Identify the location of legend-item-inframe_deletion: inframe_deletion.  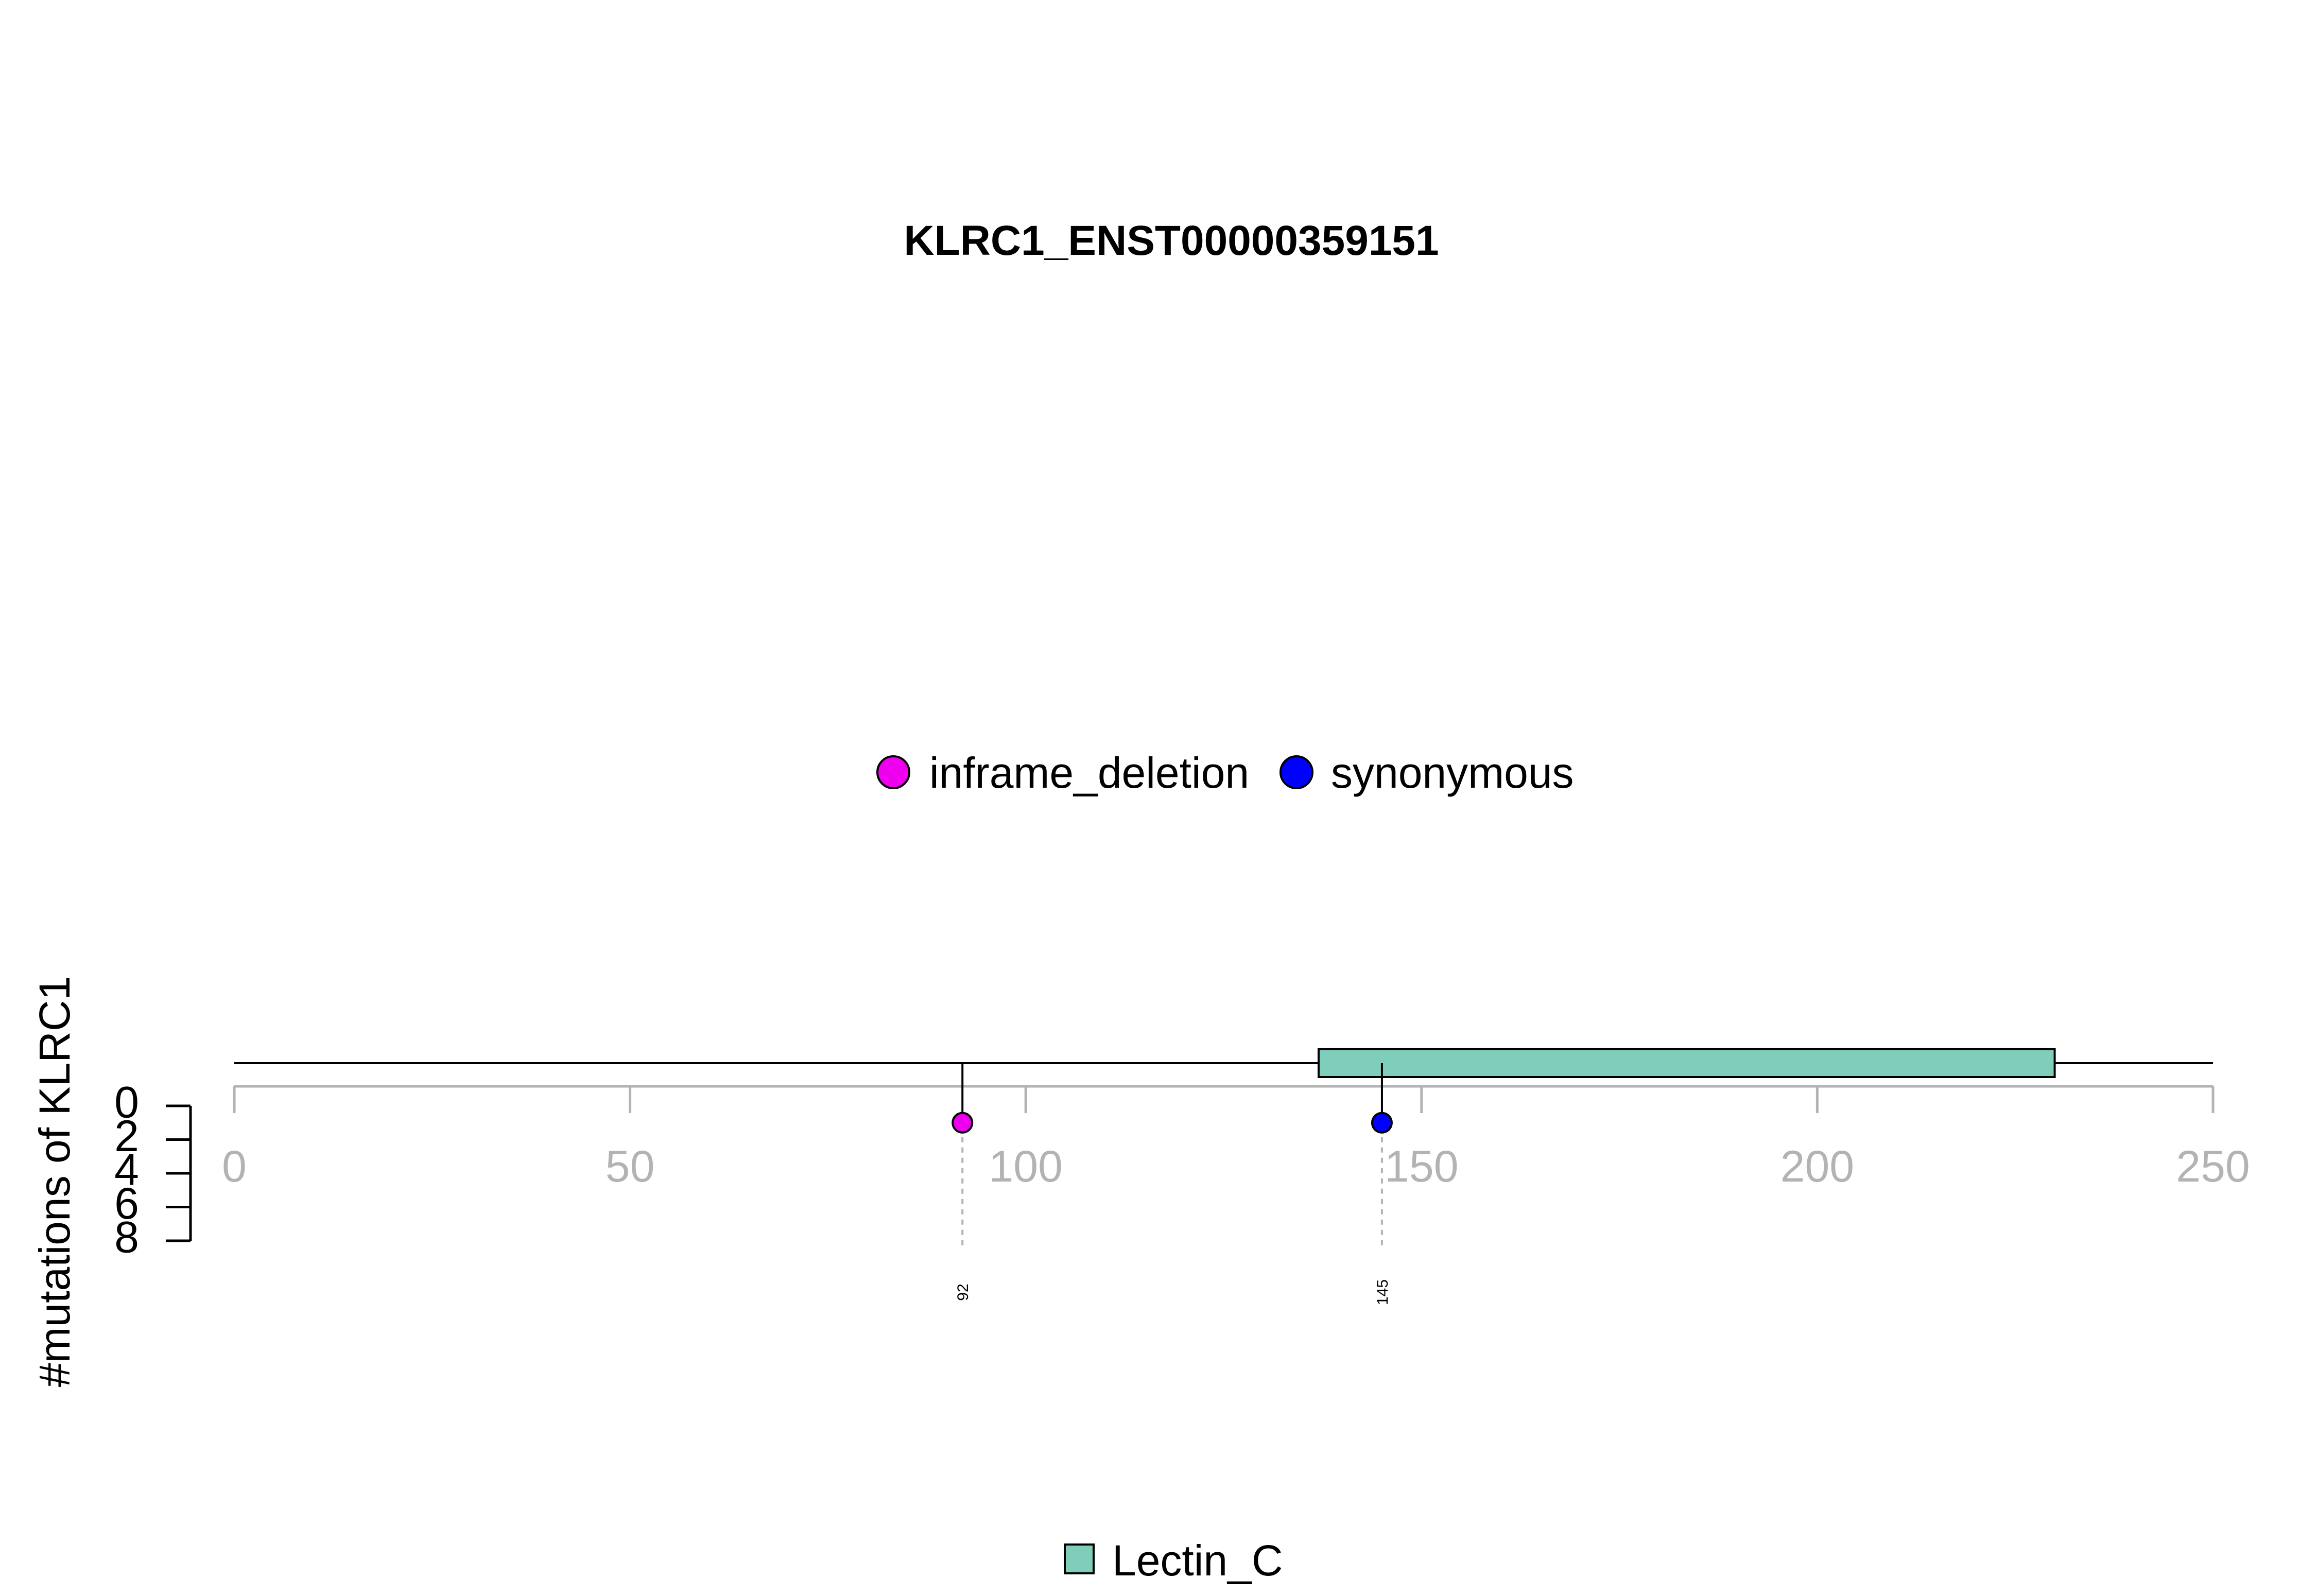
(1062, 773).